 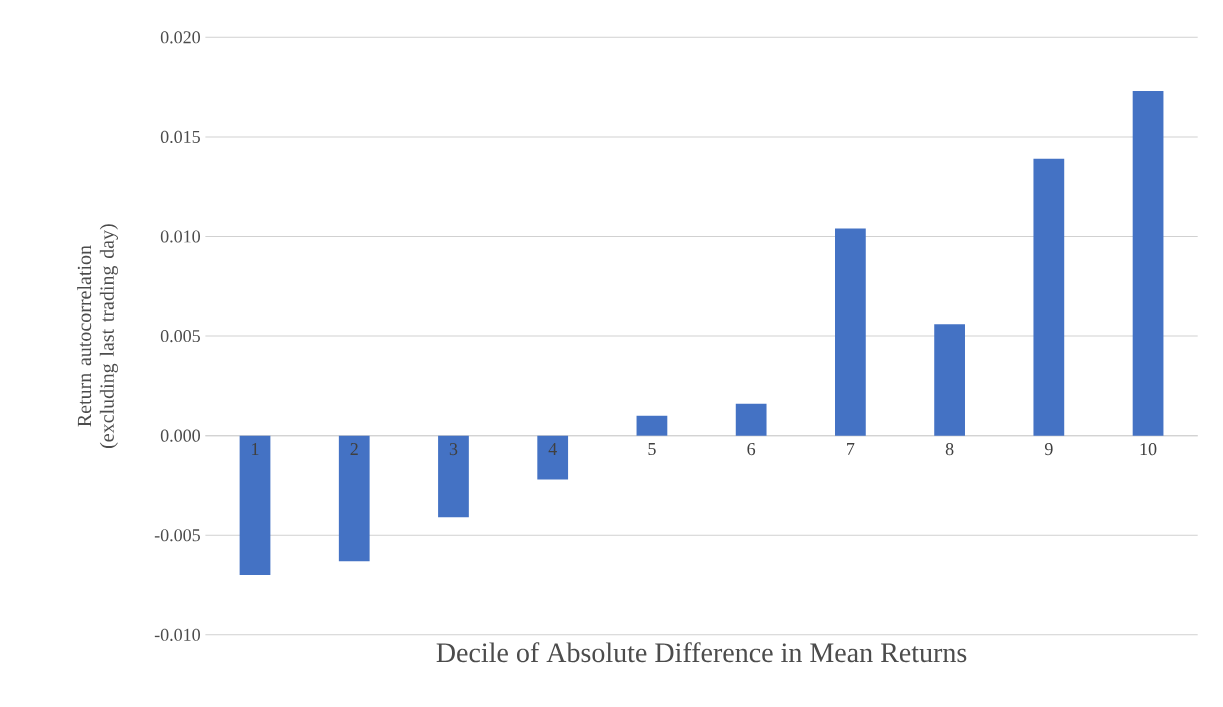 I want to click on x-axis-title: Decile of Absolute Difference in Mean Returns, so click(x=701, y=652).